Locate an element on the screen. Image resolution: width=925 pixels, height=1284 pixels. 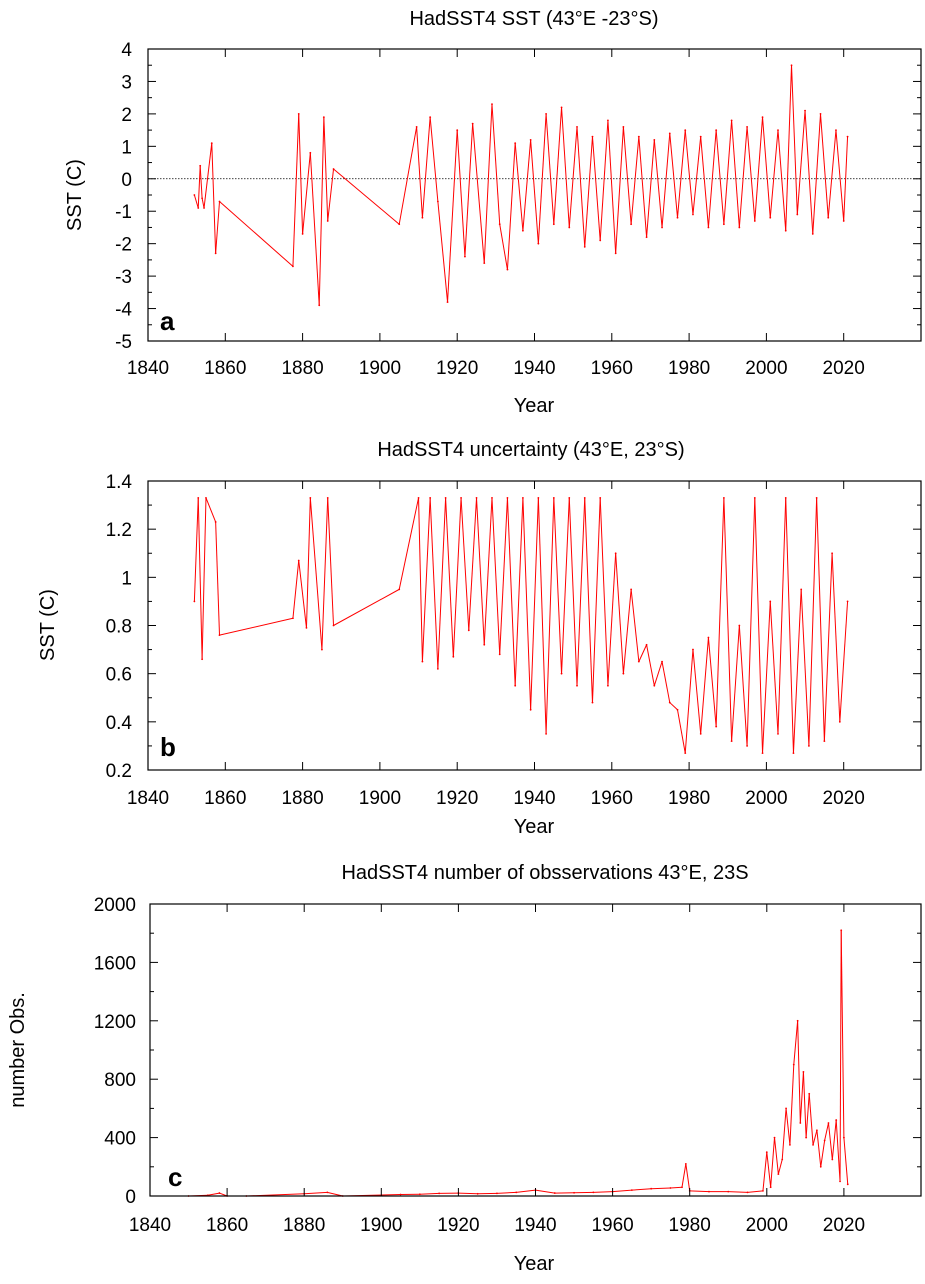
panel-a-label: a is located at coordinates (167, 321).